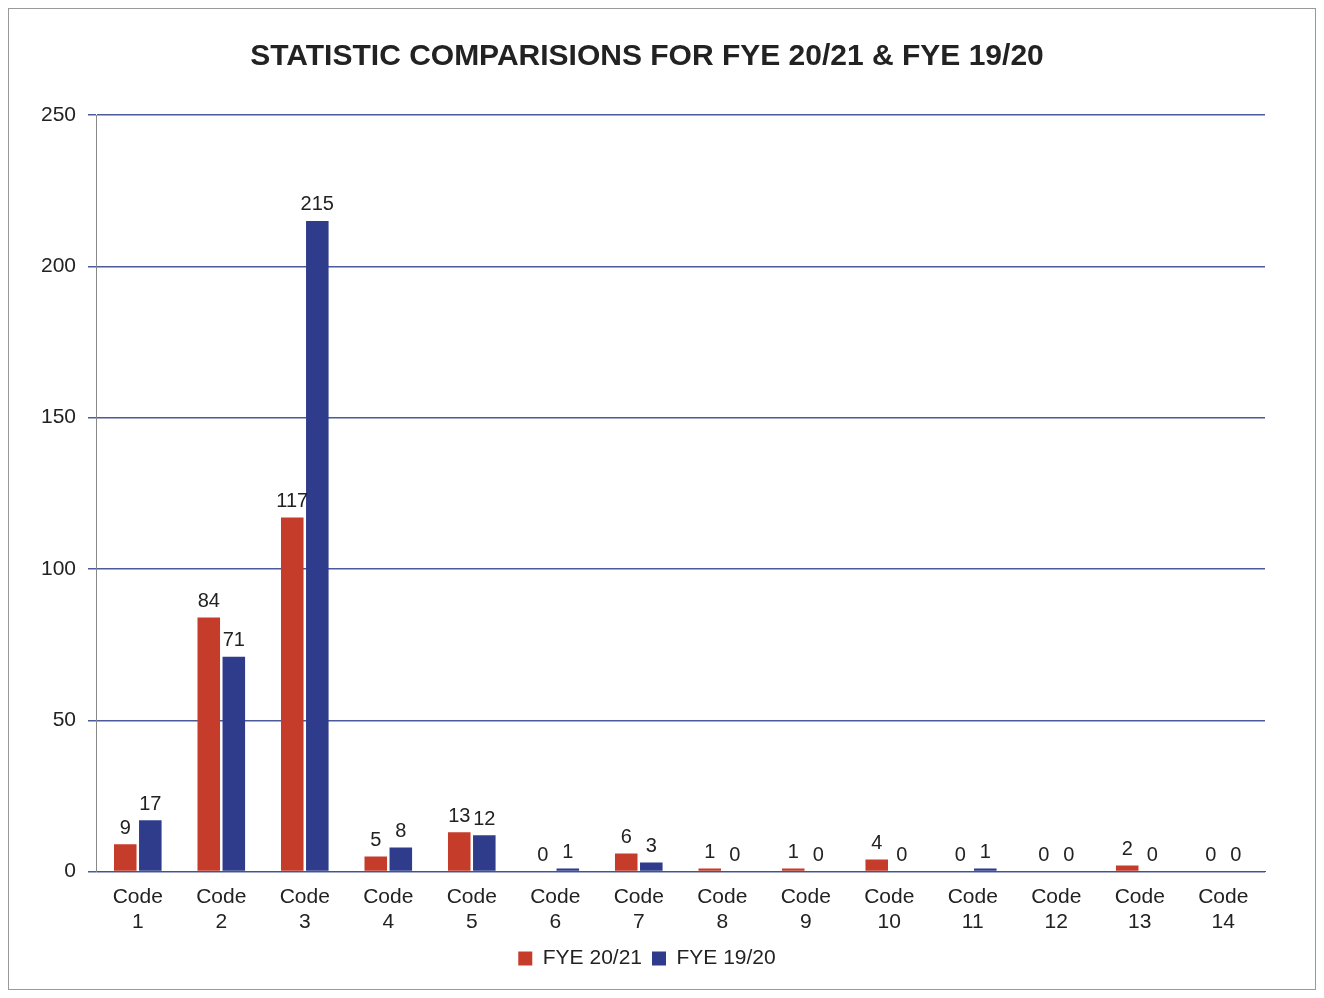  What do you see at coordinates (638, 908) in the screenshot?
I see `x-tick-label: Code 7` at bounding box center [638, 908].